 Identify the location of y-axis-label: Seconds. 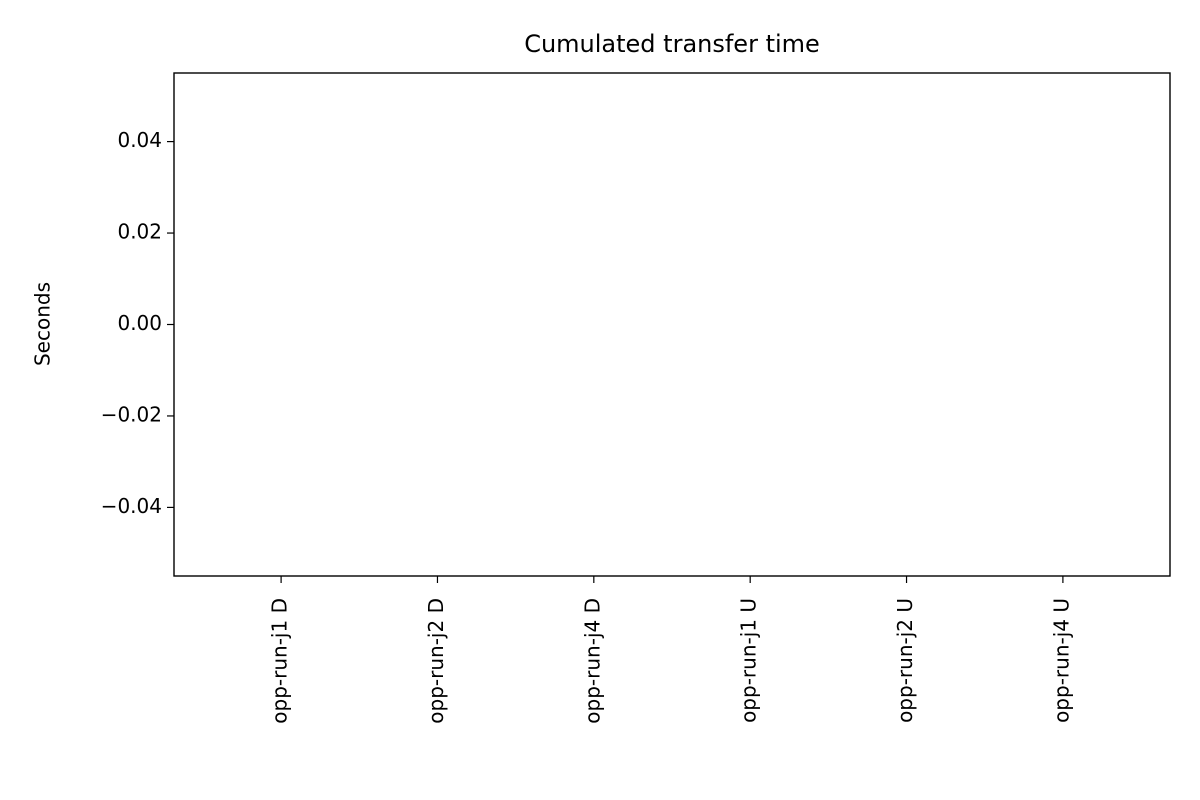
(43, 324).